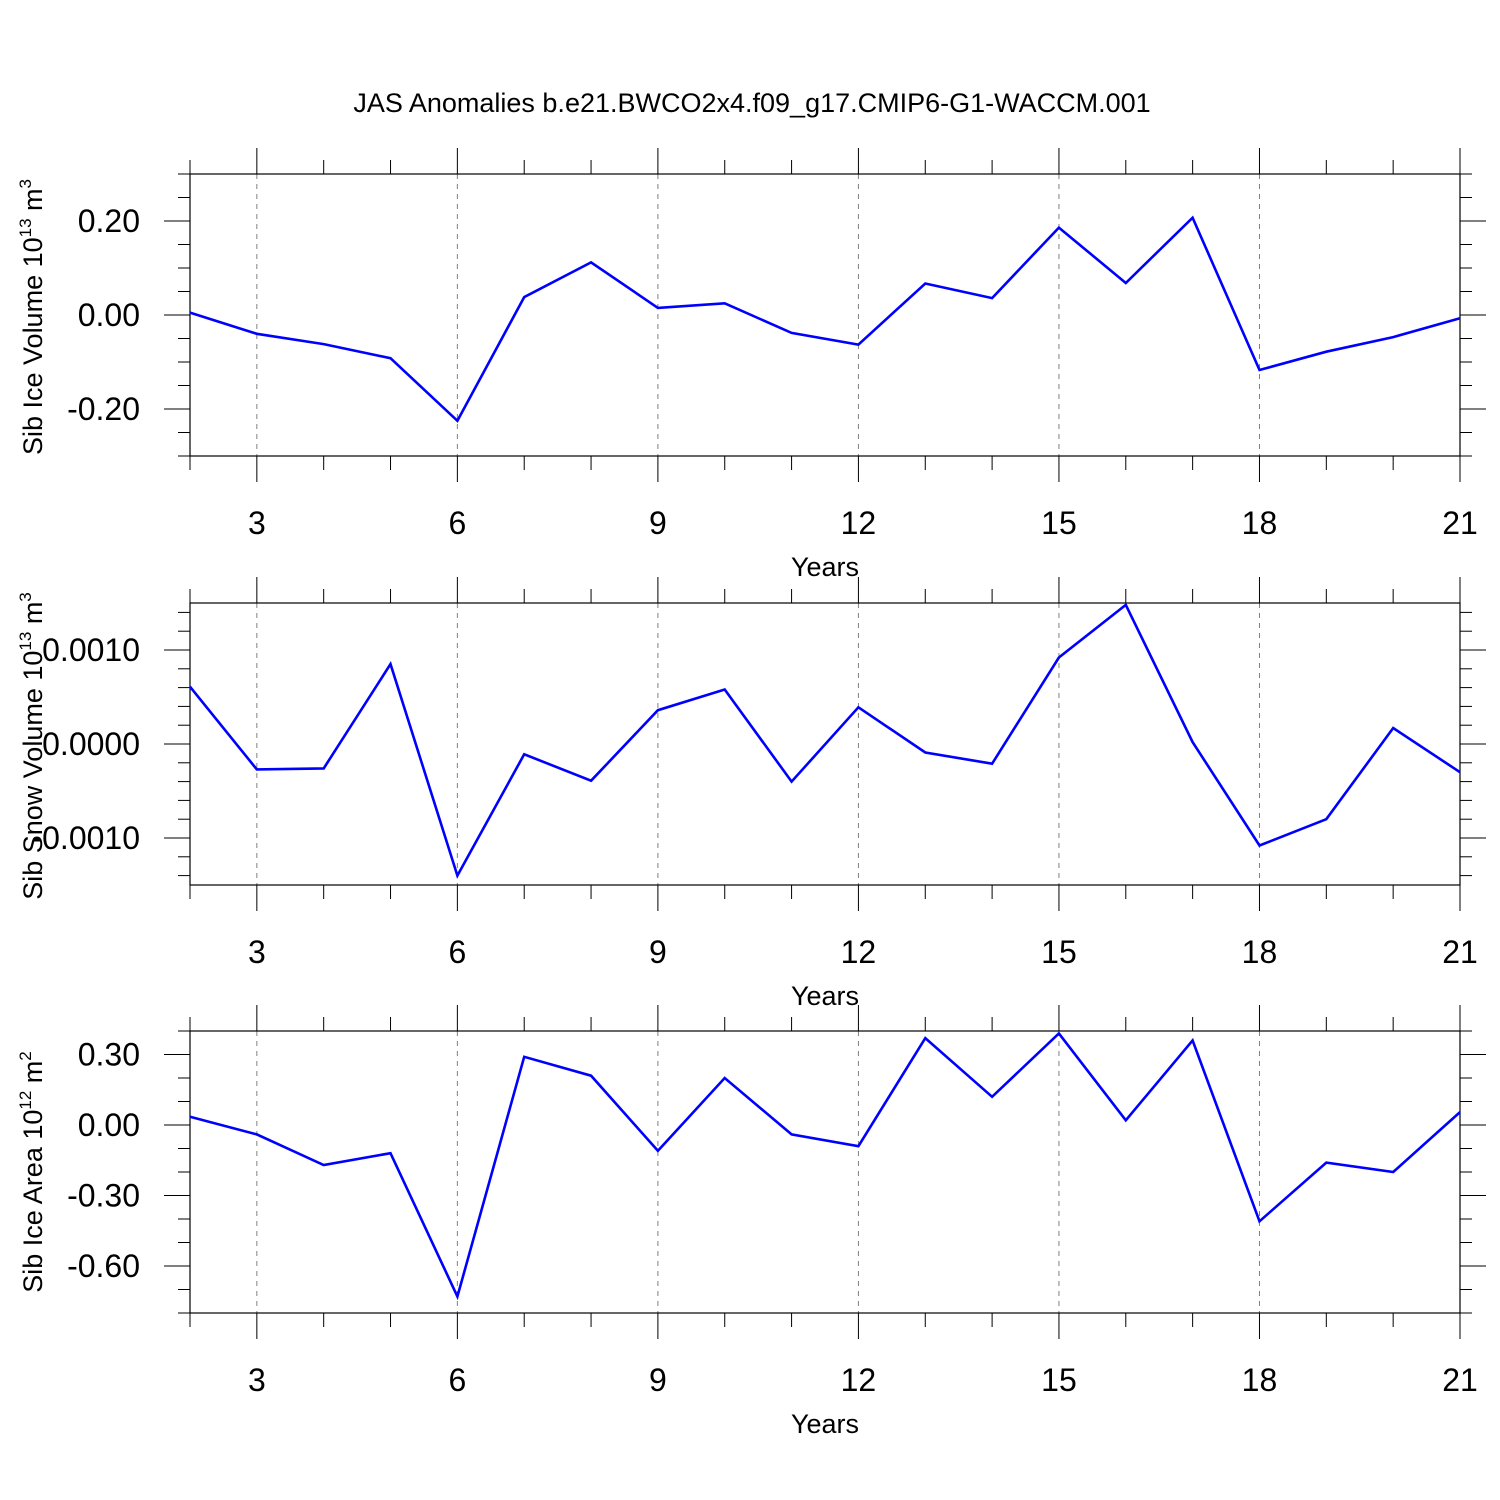  I want to click on y-tick-label: 0.30, so click(109, 1055).